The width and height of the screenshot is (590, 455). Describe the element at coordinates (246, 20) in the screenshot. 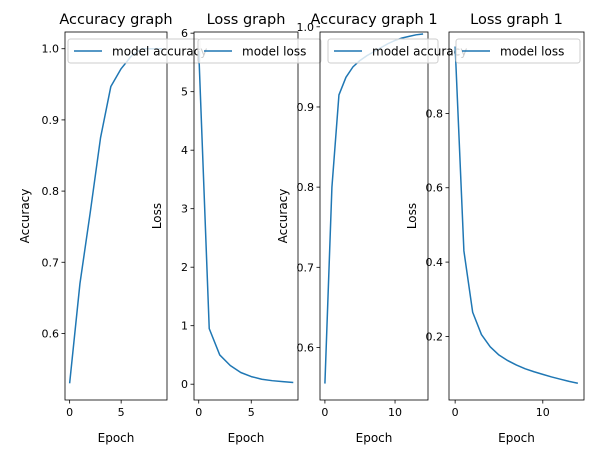

I see `chart-title: Loss graph` at that location.